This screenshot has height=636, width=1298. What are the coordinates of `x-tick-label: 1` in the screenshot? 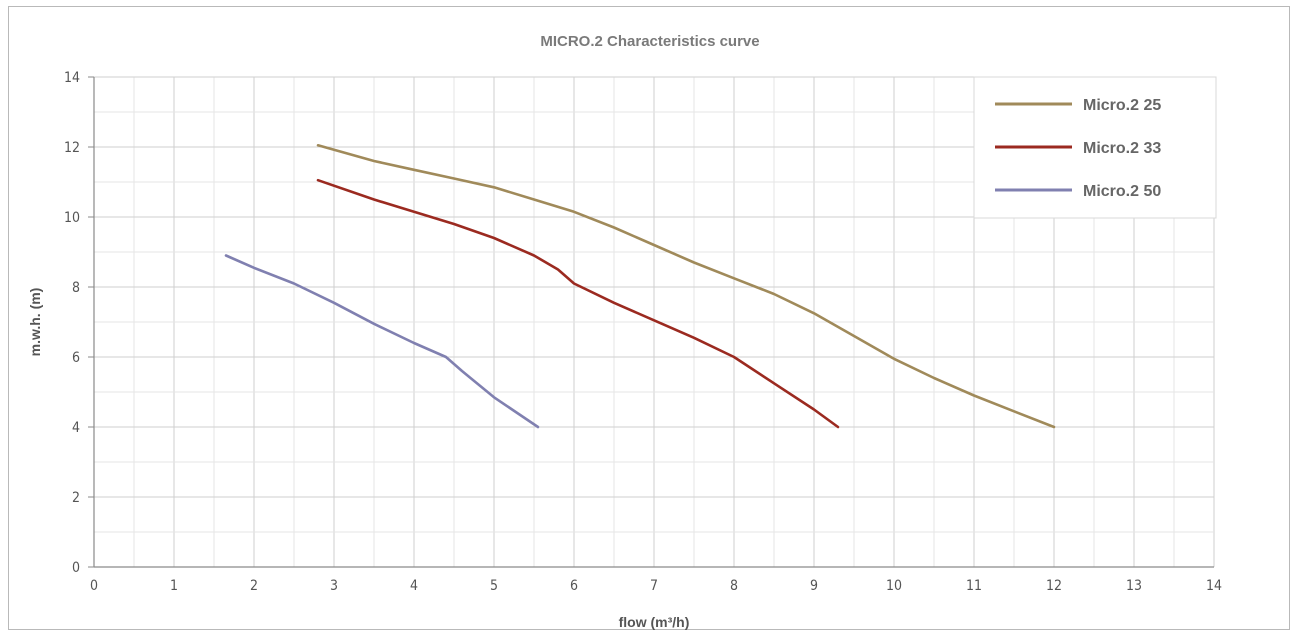 It's located at (174, 586).